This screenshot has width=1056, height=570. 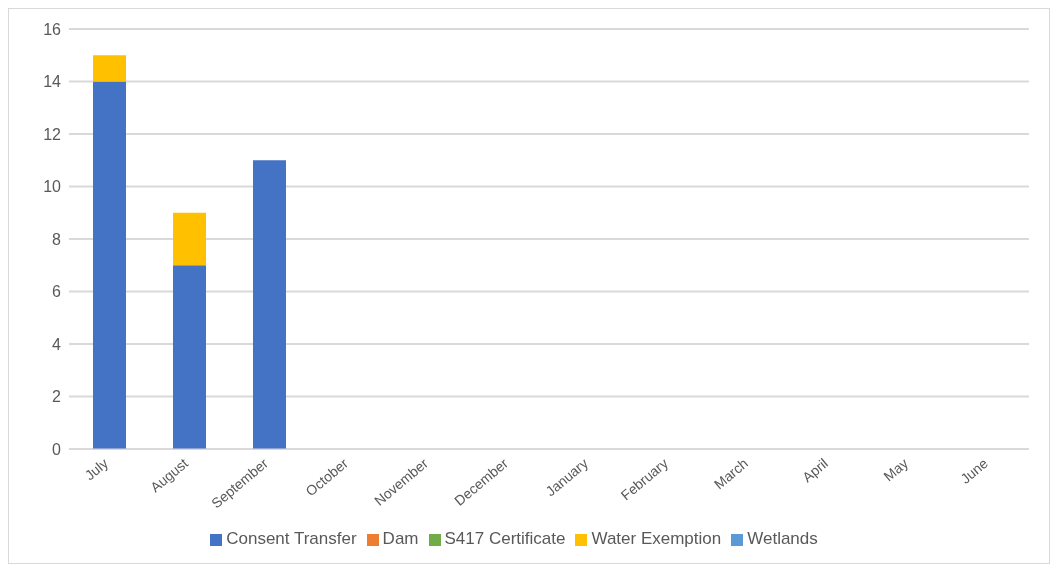 I want to click on legend-label: Wetlands, so click(x=782, y=538).